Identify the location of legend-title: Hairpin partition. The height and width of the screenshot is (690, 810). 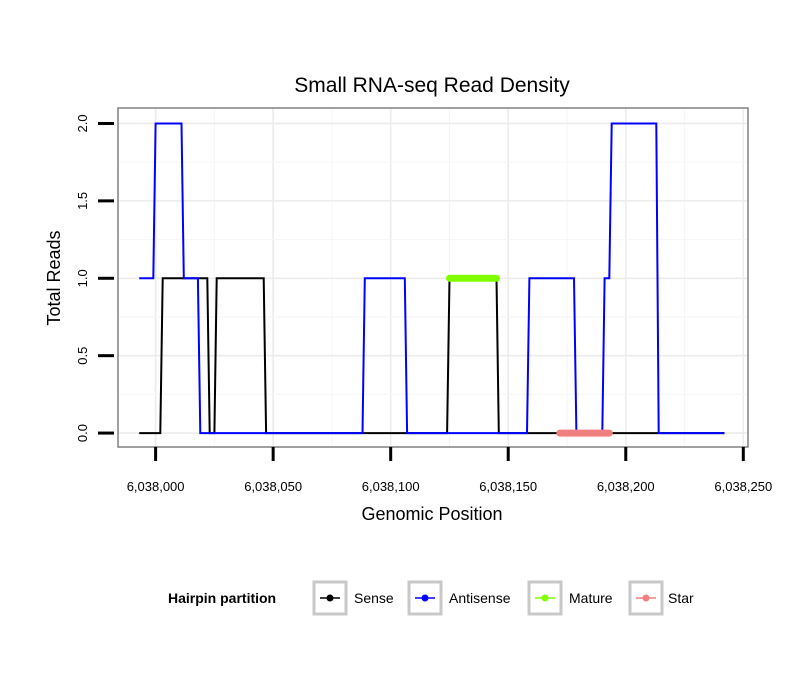
(222, 598).